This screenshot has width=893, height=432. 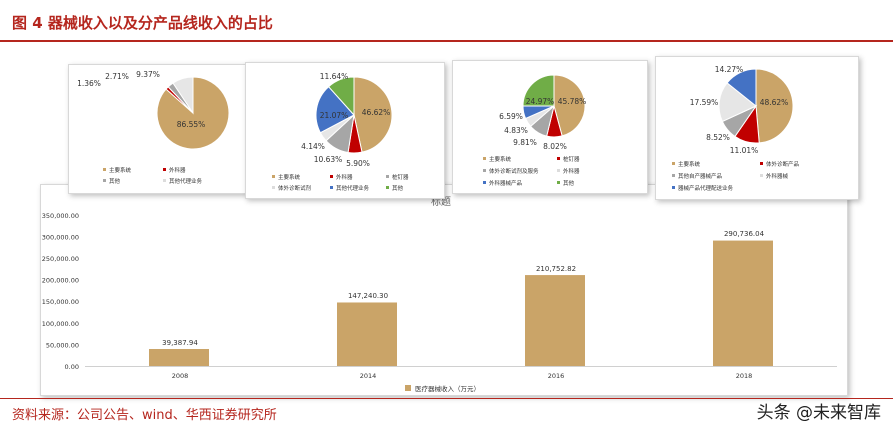 What do you see at coordinates (62, 345) in the screenshot?
I see `y-tick-label: 50,000.00` at bounding box center [62, 345].